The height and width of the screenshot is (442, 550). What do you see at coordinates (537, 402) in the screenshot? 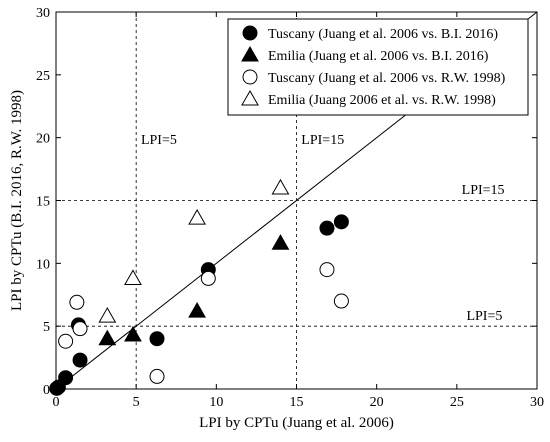
I see `x-tick-label: 30` at bounding box center [537, 402].